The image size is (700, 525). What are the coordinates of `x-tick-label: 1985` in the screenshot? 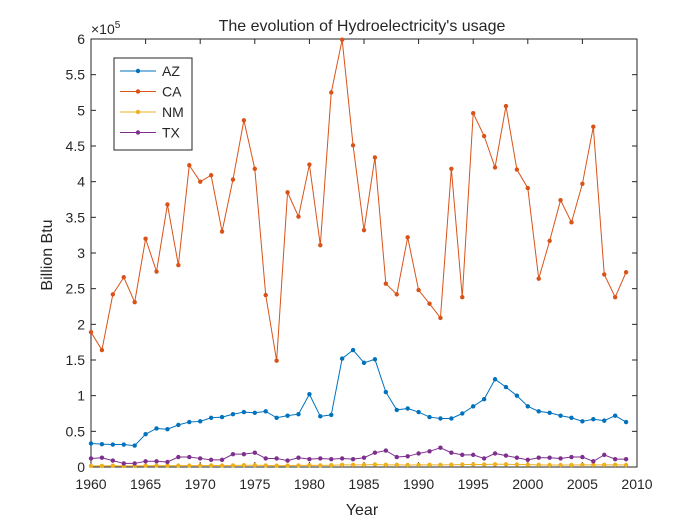 It's located at (363, 484).